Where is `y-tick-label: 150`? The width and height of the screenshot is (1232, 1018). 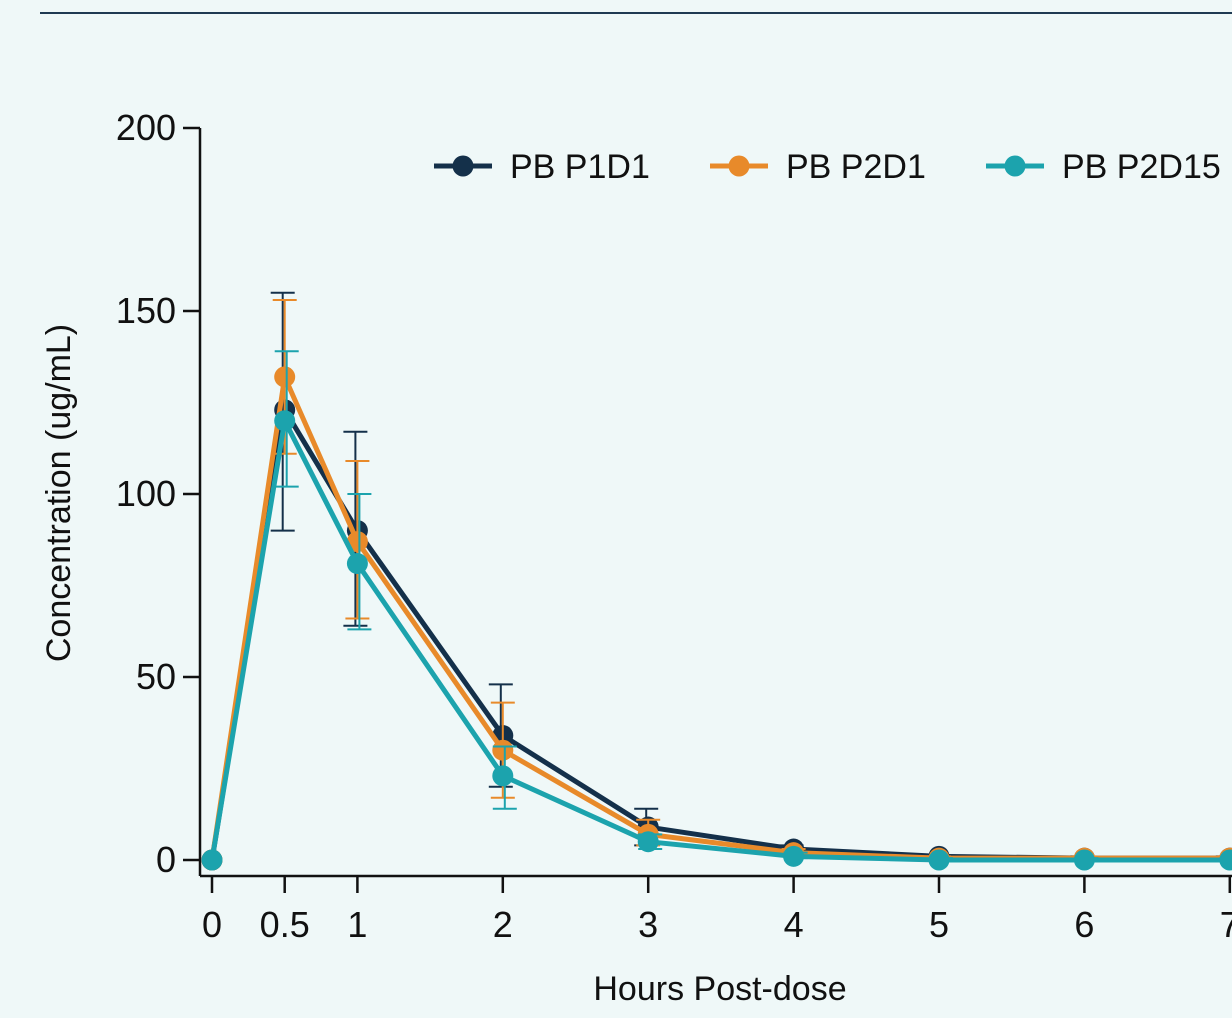
y-tick-label: 150 is located at coordinates (146, 310).